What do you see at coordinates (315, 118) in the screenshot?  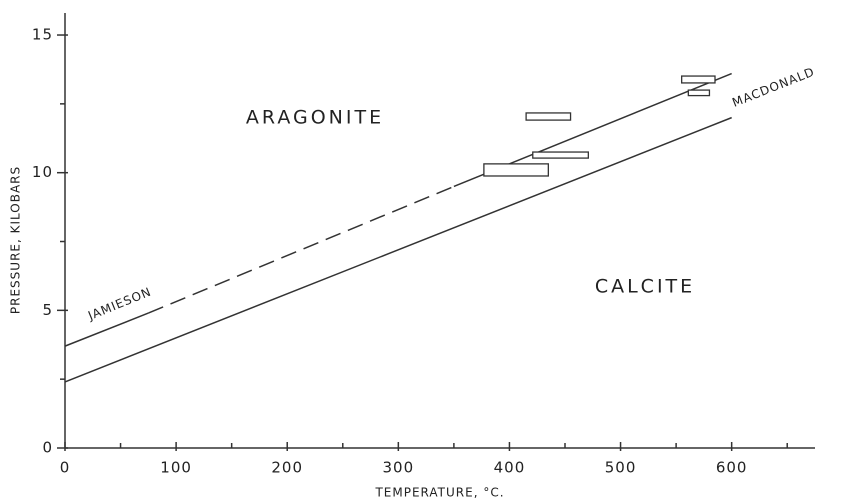 I see `region-label: ARAGONITE` at bounding box center [315, 118].